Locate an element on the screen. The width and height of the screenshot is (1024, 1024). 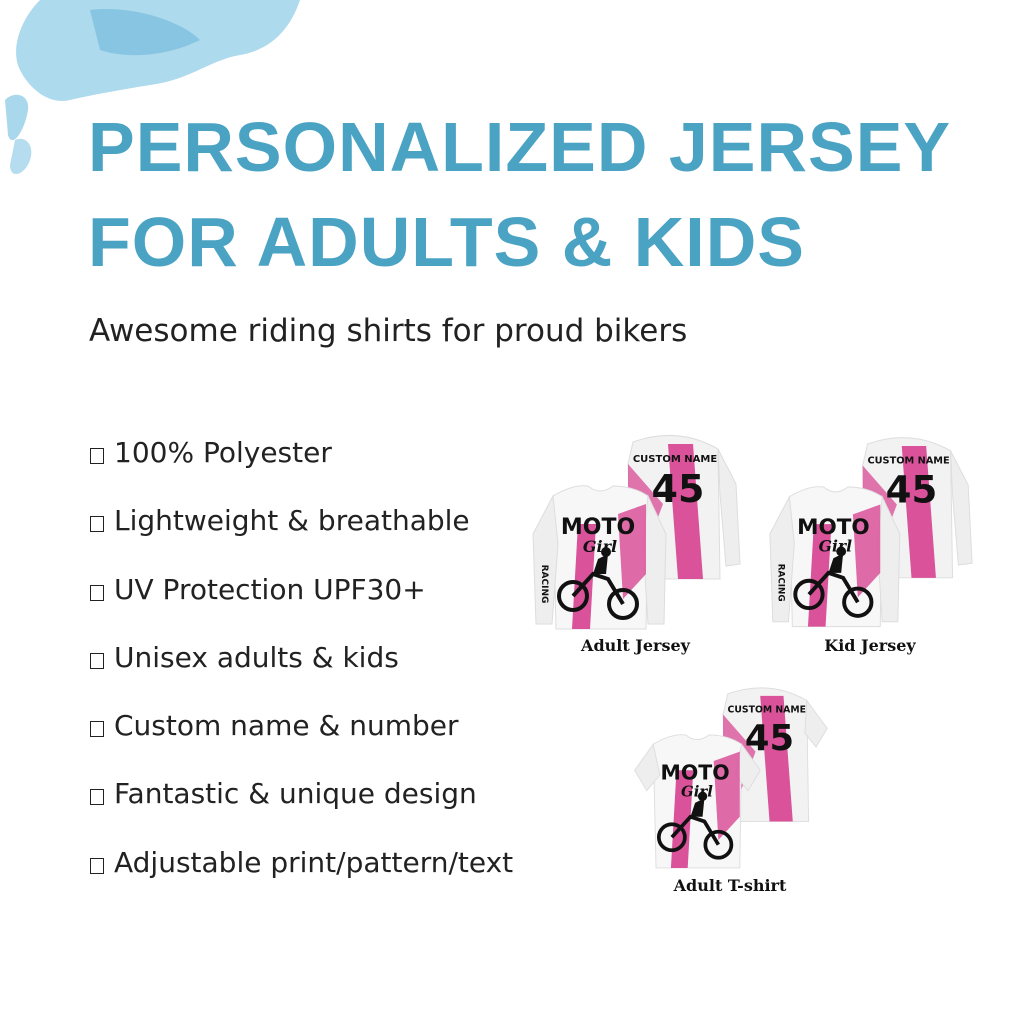
feature-item: Unisex adults & kids is located at coordinates (301, 675).